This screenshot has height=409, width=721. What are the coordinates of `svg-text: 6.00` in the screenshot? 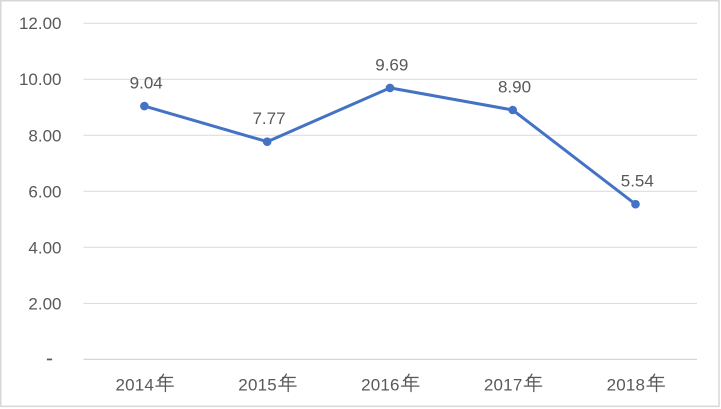 It's located at (44, 191).